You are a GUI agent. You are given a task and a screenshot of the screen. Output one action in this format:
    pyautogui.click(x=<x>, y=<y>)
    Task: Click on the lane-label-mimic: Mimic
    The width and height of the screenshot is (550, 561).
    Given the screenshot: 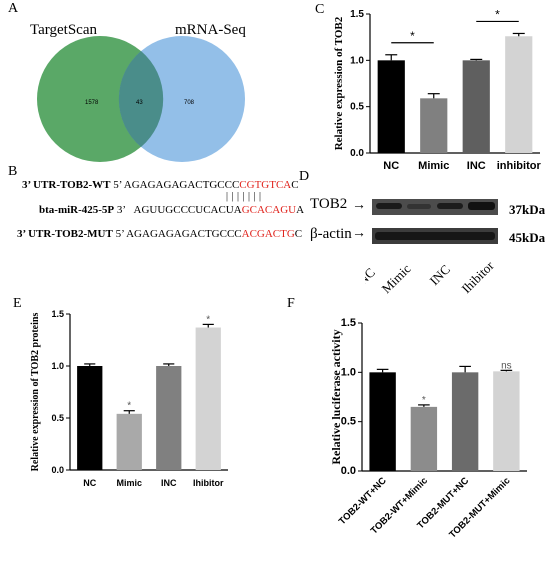 What is the action you would take?
    pyautogui.click(x=396, y=278)
    